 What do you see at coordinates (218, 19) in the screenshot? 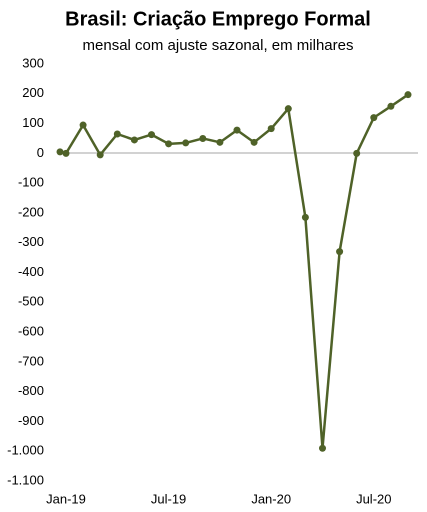
I see `chart-title: Brasil: Criação Emprego Formal` at bounding box center [218, 19].